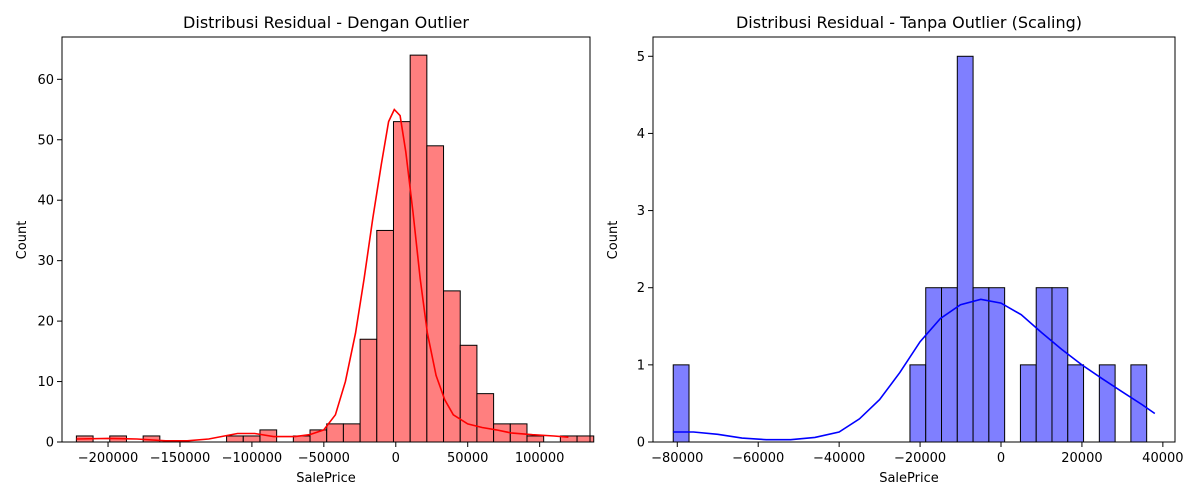 The image size is (1200, 500). Describe the element at coordinates (108, 458) in the screenshot. I see `chart-left-xtick-label-0: −200000` at that location.